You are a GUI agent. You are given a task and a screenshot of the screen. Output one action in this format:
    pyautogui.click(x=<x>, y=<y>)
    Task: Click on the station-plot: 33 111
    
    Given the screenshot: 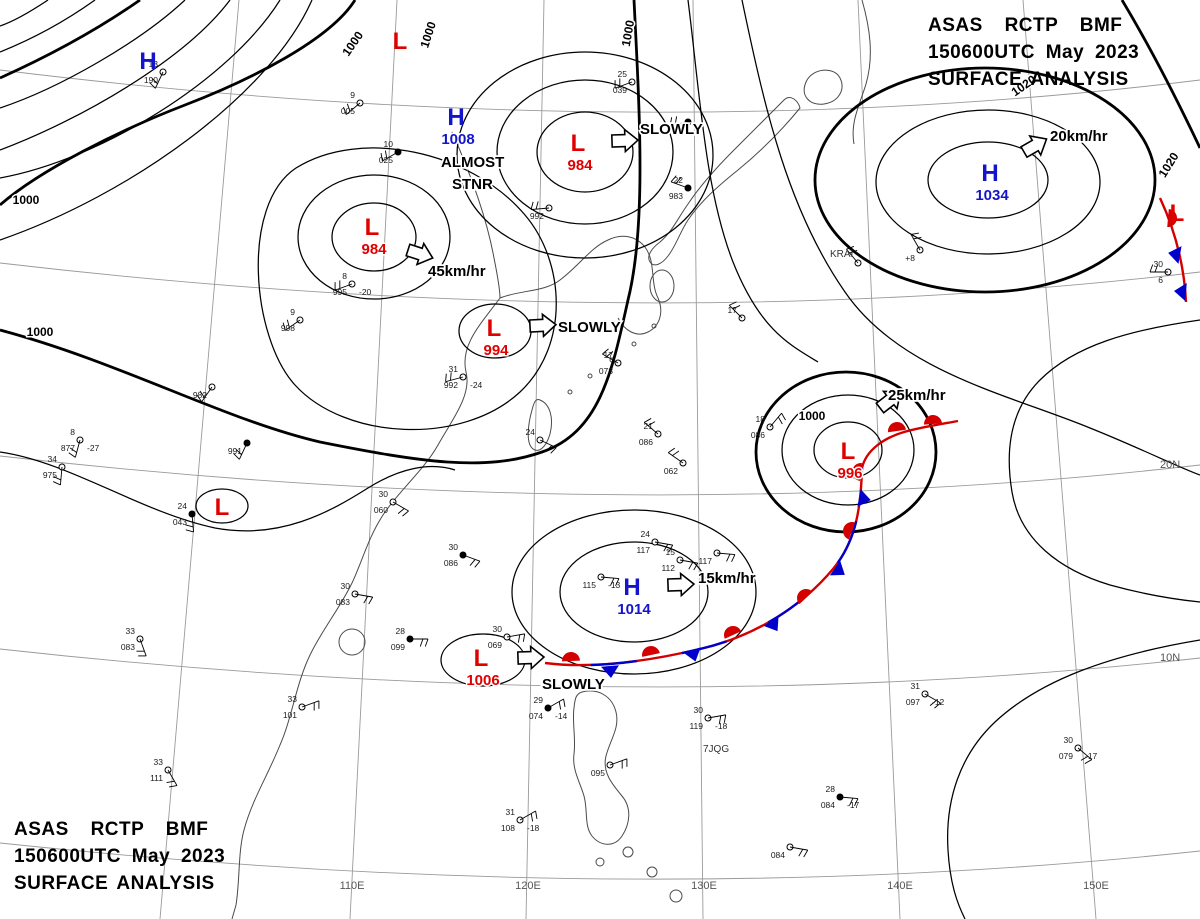 What is the action you would take?
    pyautogui.click(x=164, y=772)
    